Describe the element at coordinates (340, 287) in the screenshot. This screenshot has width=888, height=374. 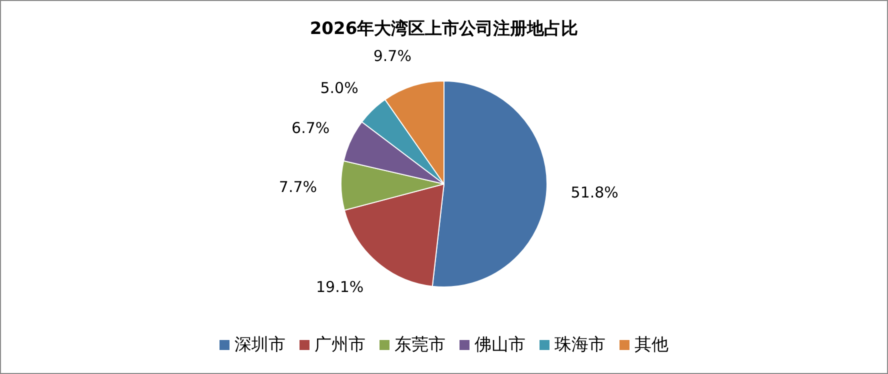
I see `data-label: 19.1%` at that location.